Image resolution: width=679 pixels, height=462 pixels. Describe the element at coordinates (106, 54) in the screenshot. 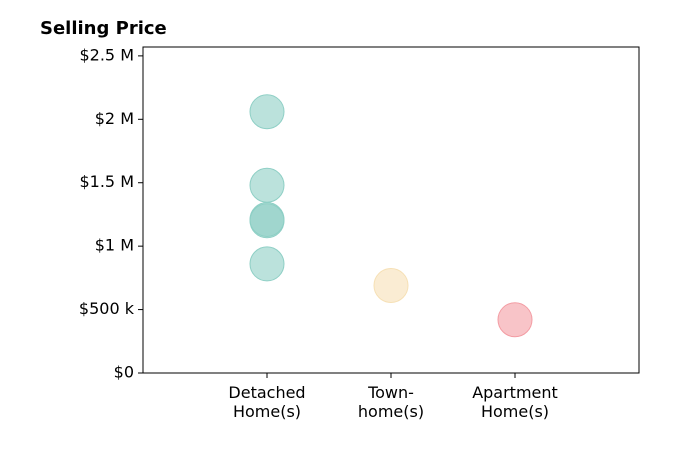

I see `y-tick-label: $2.5 M` at that location.